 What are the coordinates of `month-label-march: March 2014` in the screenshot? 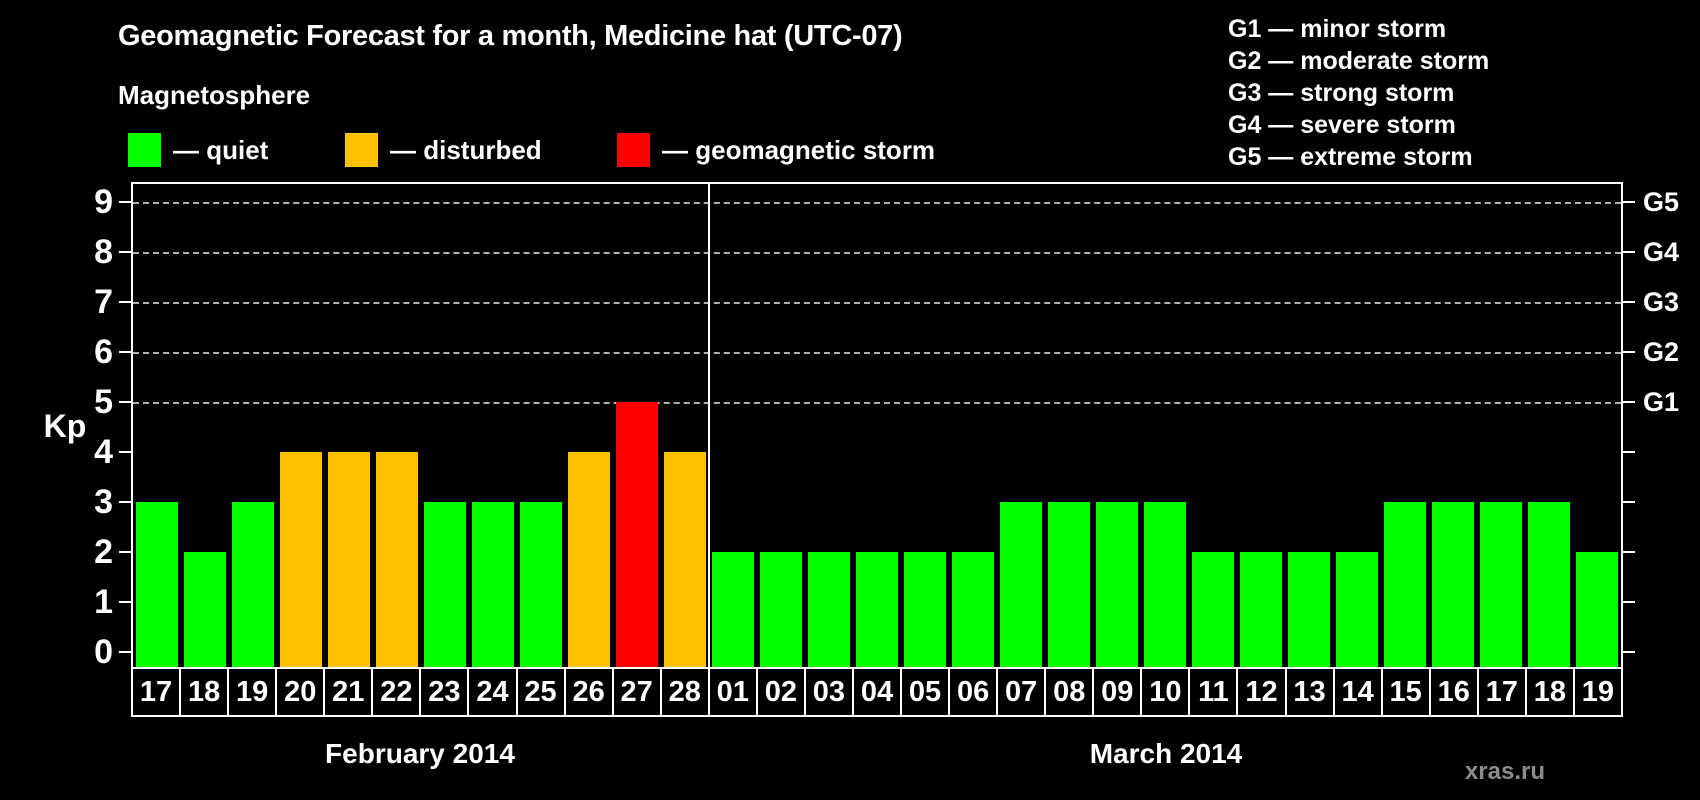 It's located at (1166, 753).